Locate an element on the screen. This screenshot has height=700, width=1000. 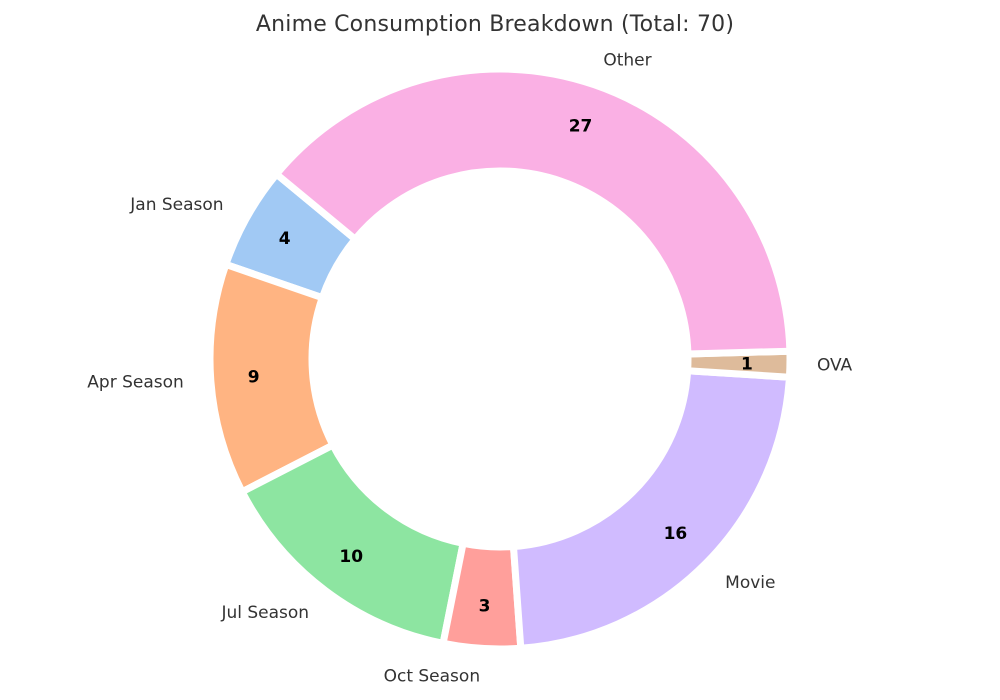
value-label-jan-season: 4 is located at coordinates (285, 239).